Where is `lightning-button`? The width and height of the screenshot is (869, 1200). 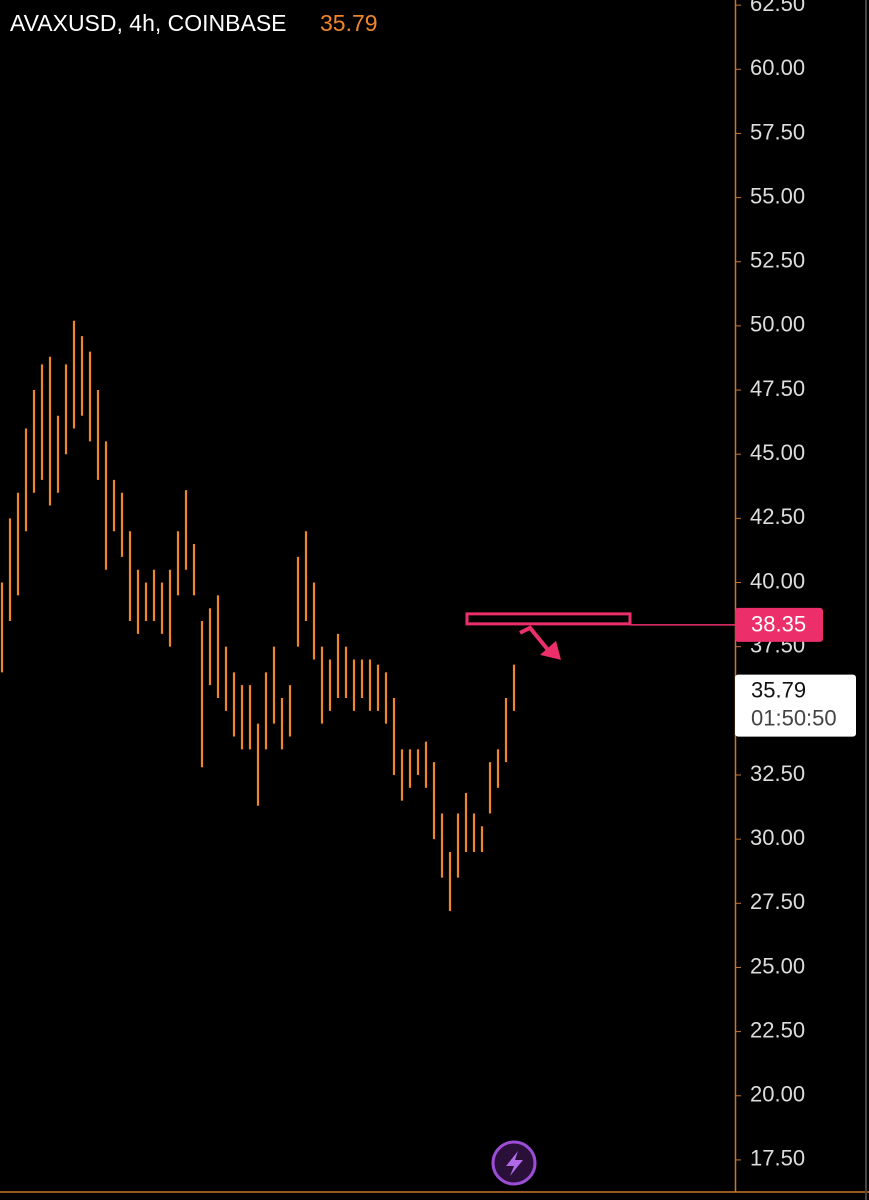
lightning-button is located at coordinates (514, 1163).